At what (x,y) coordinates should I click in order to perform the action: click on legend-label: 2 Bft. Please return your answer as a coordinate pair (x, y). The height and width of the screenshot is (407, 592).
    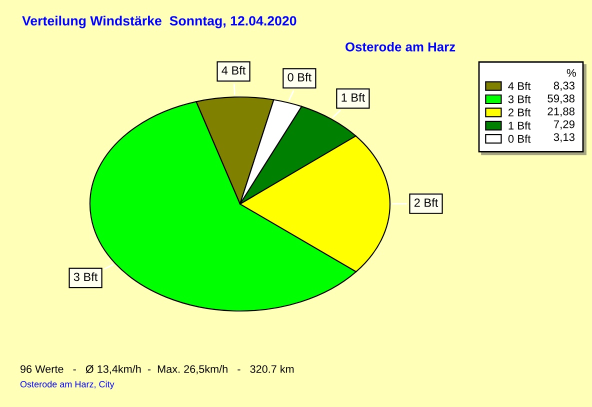
    Looking at the image, I should click on (519, 112).